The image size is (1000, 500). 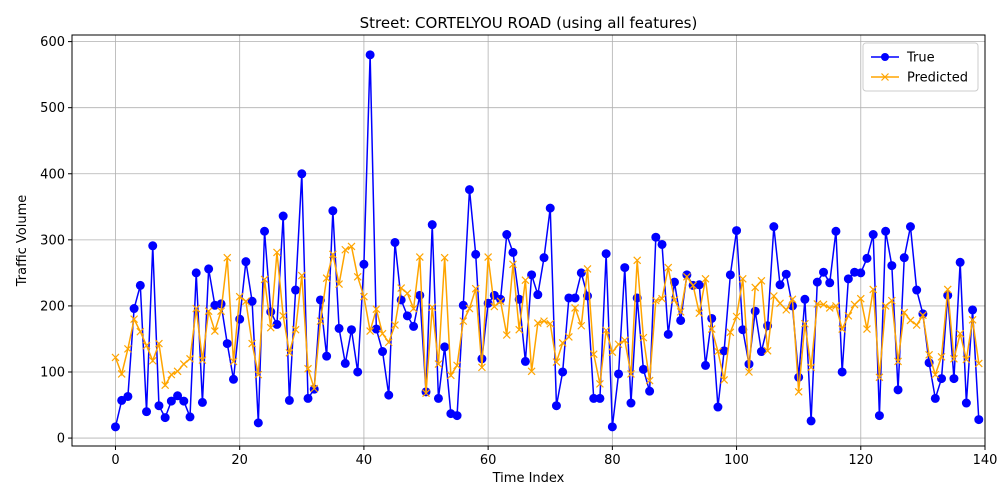 What do you see at coordinates (61, 439) in the screenshot?
I see `y-tick-label: 0` at bounding box center [61, 439].